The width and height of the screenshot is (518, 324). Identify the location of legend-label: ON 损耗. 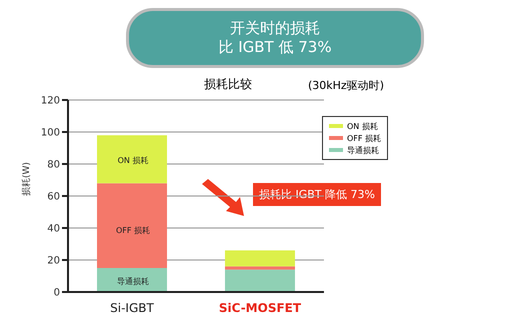
(362, 126).